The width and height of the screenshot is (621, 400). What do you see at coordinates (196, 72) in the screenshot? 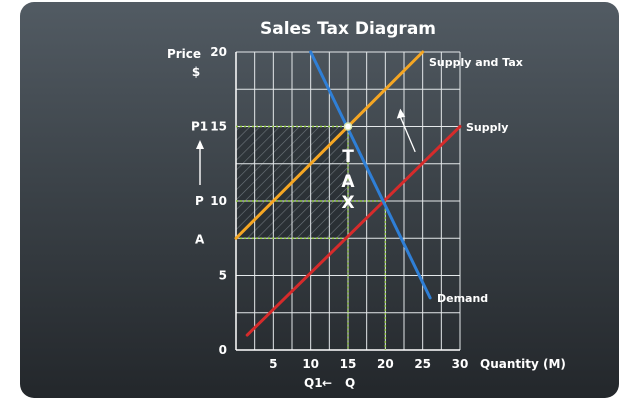
I see `y-axis-unit: $` at bounding box center [196, 72].